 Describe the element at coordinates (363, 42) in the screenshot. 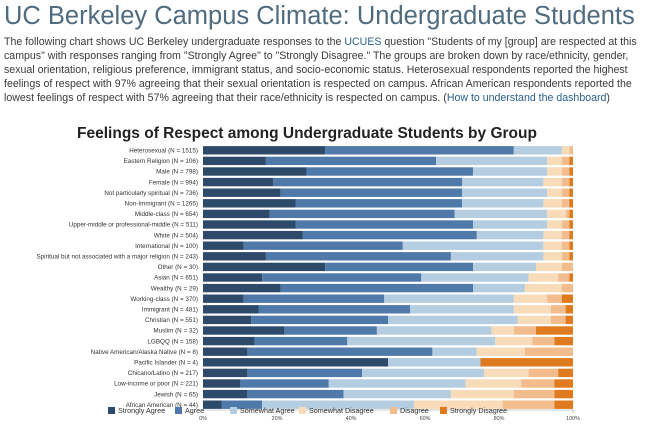

I see `ucues-link: UCUES` at that location.